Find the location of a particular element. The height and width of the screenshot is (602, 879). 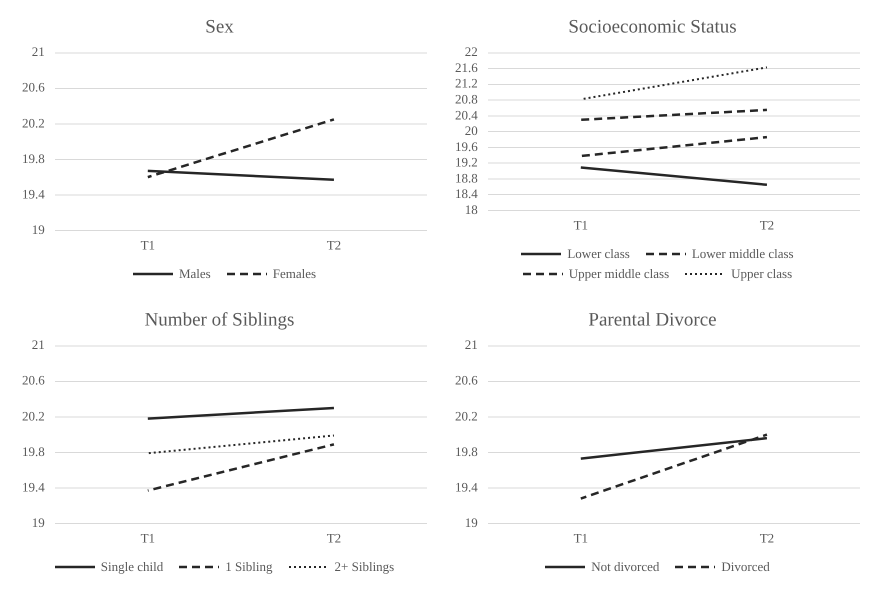

legend-label: Males is located at coordinates (194, 274).